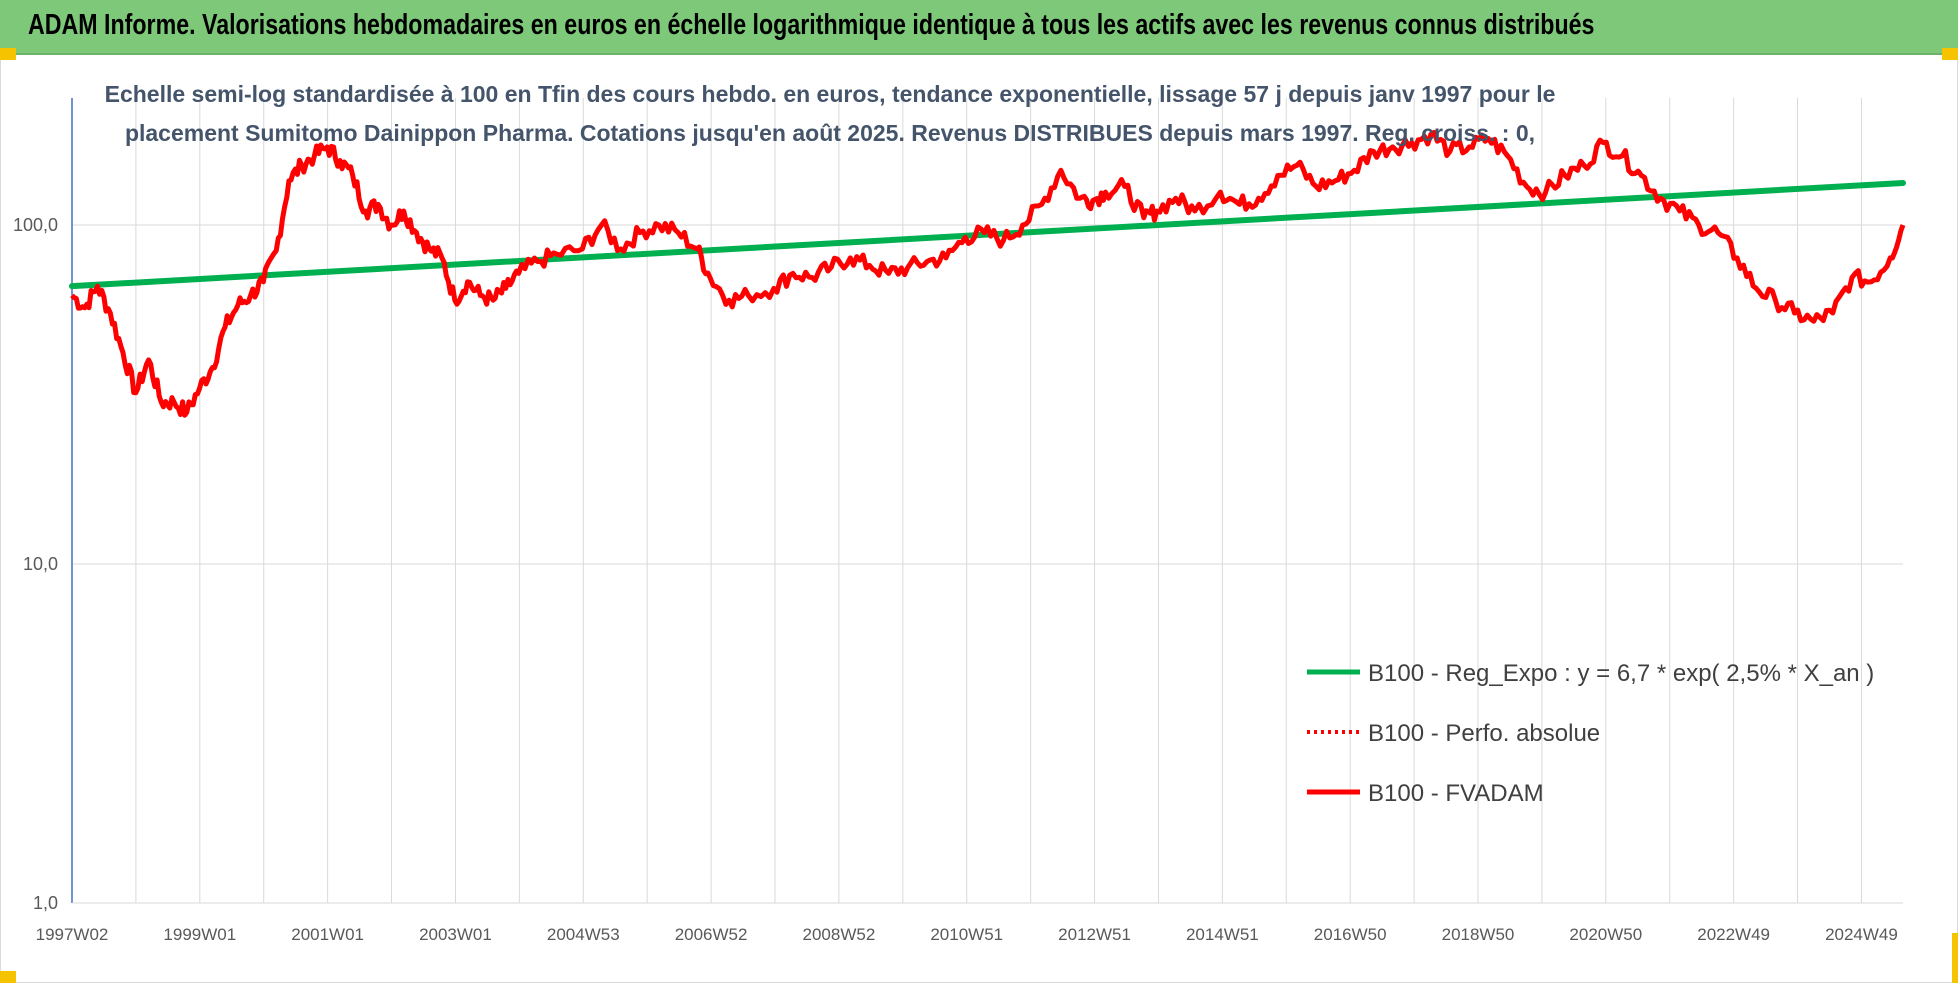 This screenshot has height=983, width=1958. I want to click on y-tick-label: 10,0, so click(40, 564).